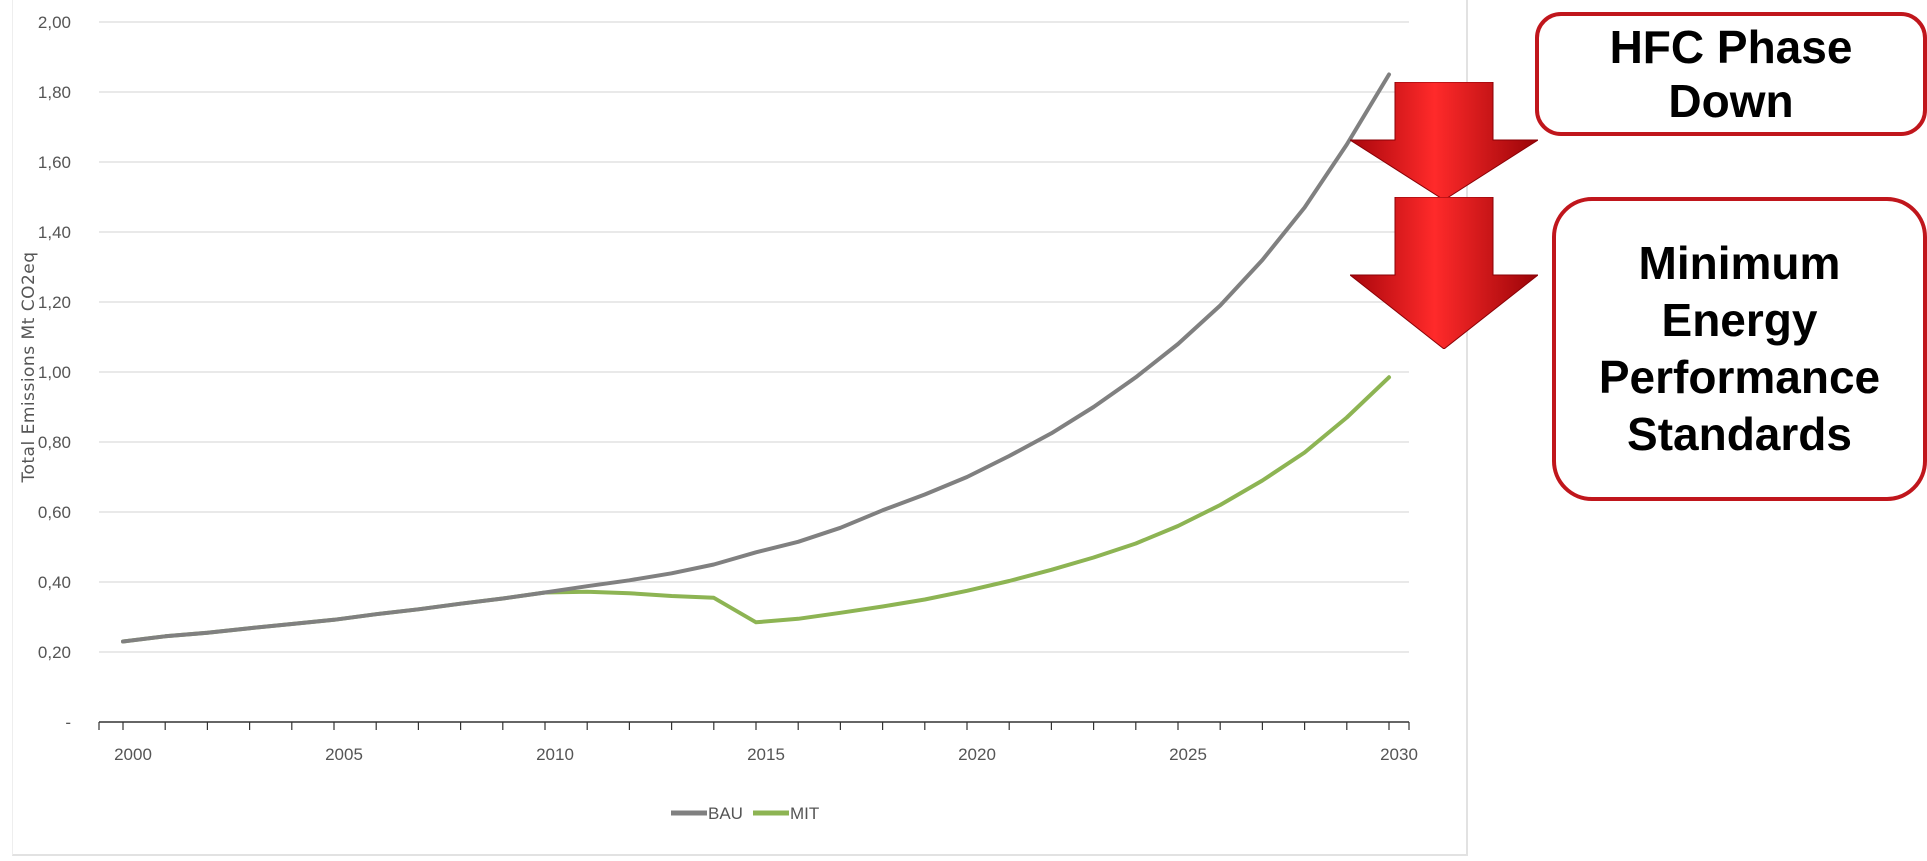  What do you see at coordinates (725, 813) in the screenshot?
I see `legend-label-bau: BAU` at bounding box center [725, 813].